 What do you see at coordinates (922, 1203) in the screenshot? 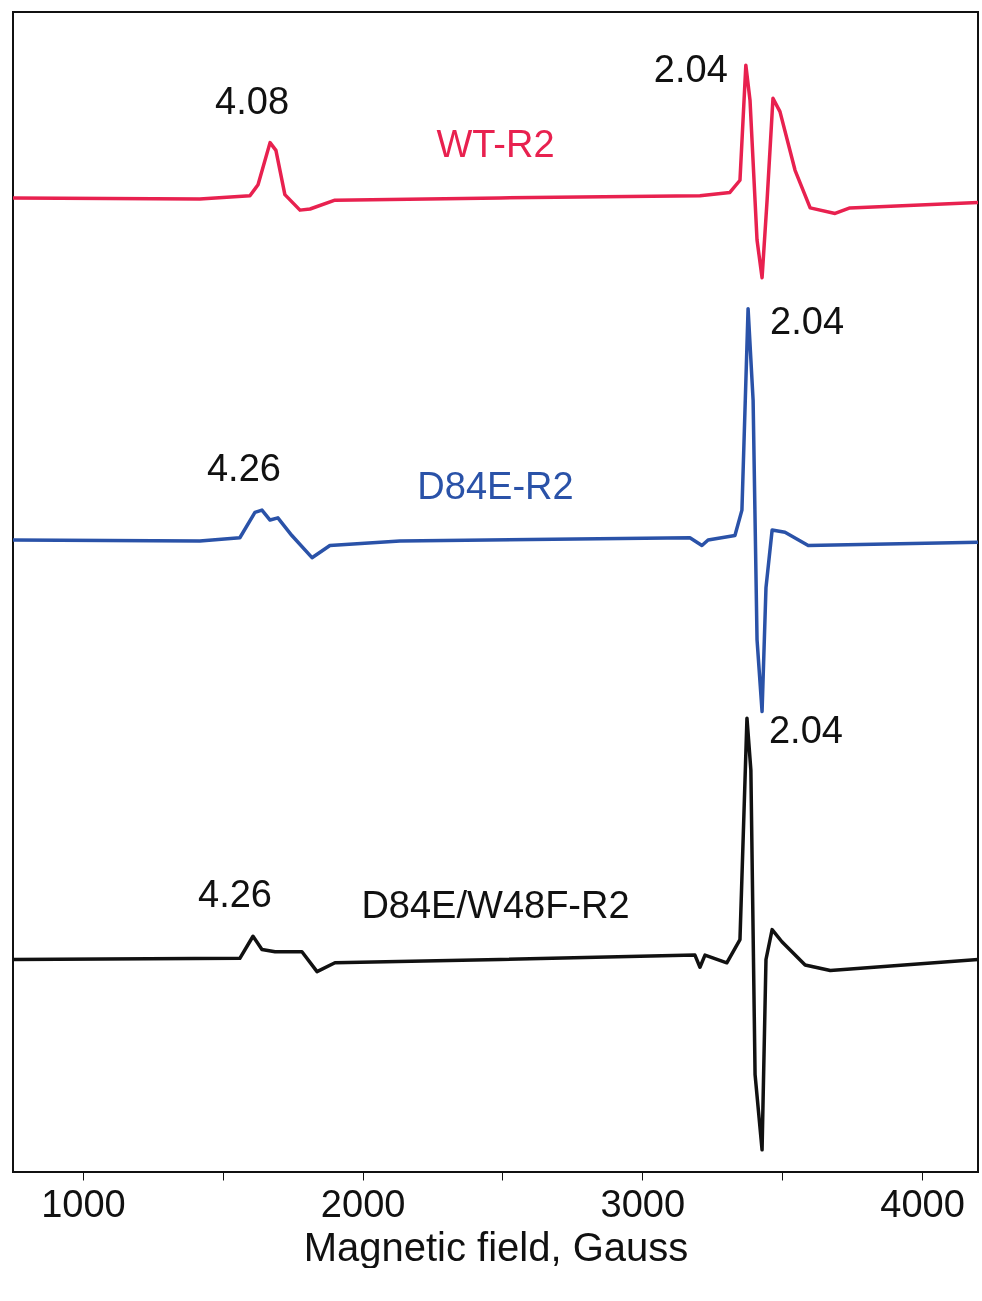
I see `x-tick-label: 4000` at bounding box center [922, 1203].